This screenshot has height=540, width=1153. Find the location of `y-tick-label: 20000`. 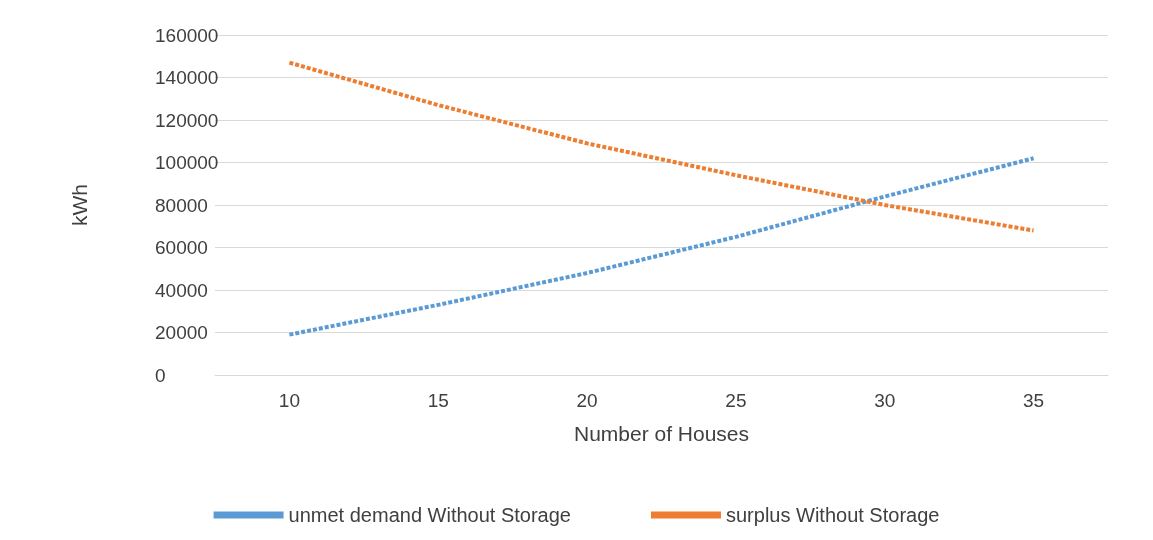

y-tick-label: 20000 is located at coordinates (181, 332).